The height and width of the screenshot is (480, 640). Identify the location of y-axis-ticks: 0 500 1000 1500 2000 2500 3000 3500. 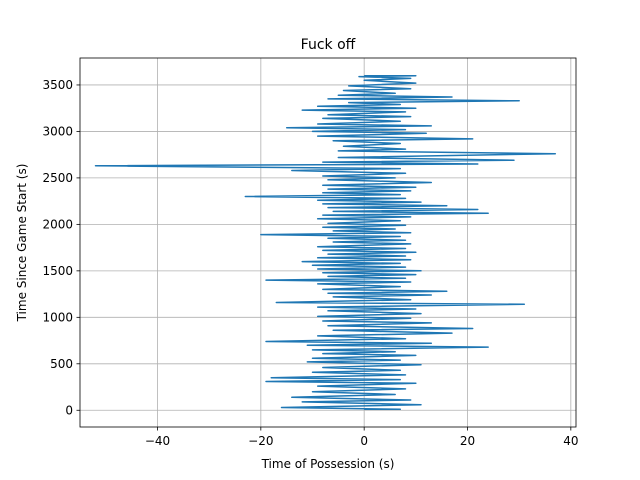
(61, 247).